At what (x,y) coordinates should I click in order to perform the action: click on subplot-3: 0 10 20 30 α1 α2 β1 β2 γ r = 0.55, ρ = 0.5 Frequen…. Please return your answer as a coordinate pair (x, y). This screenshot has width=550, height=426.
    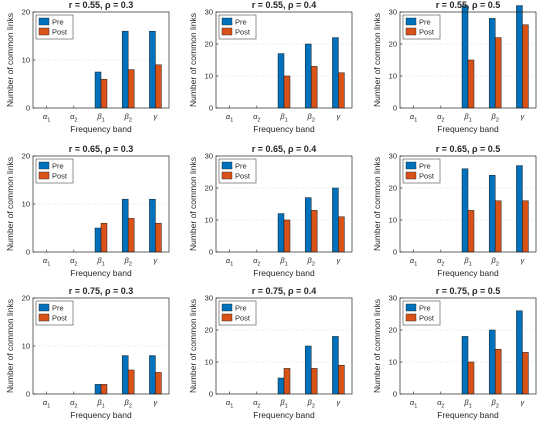
    Looking at the image, I should click on (454, 67).